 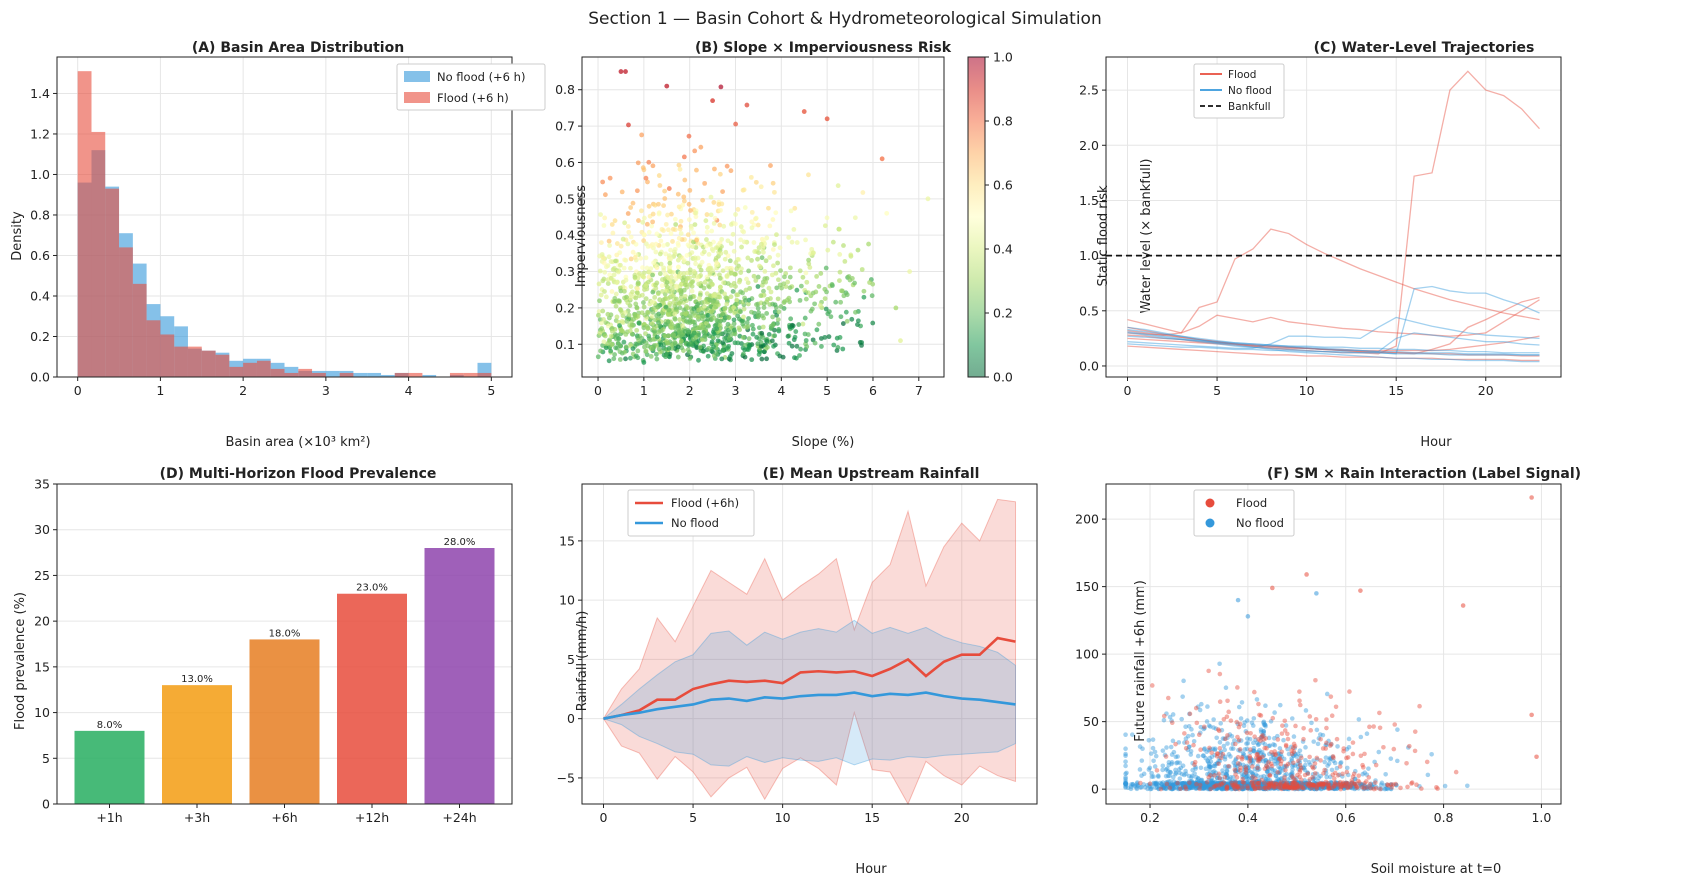 I want to click on panel-a-legend: No flood (+6 h) Flood (+6 h), so click(x=471, y=87).